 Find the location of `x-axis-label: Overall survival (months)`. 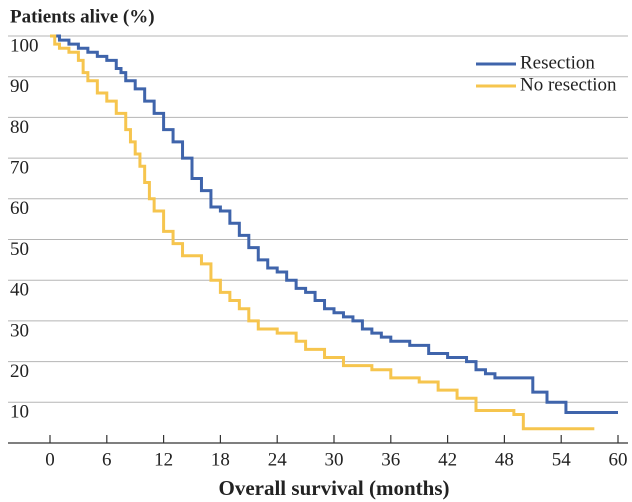

x-axis-label: Overall survival (months) is located at coordinates (334, 488).